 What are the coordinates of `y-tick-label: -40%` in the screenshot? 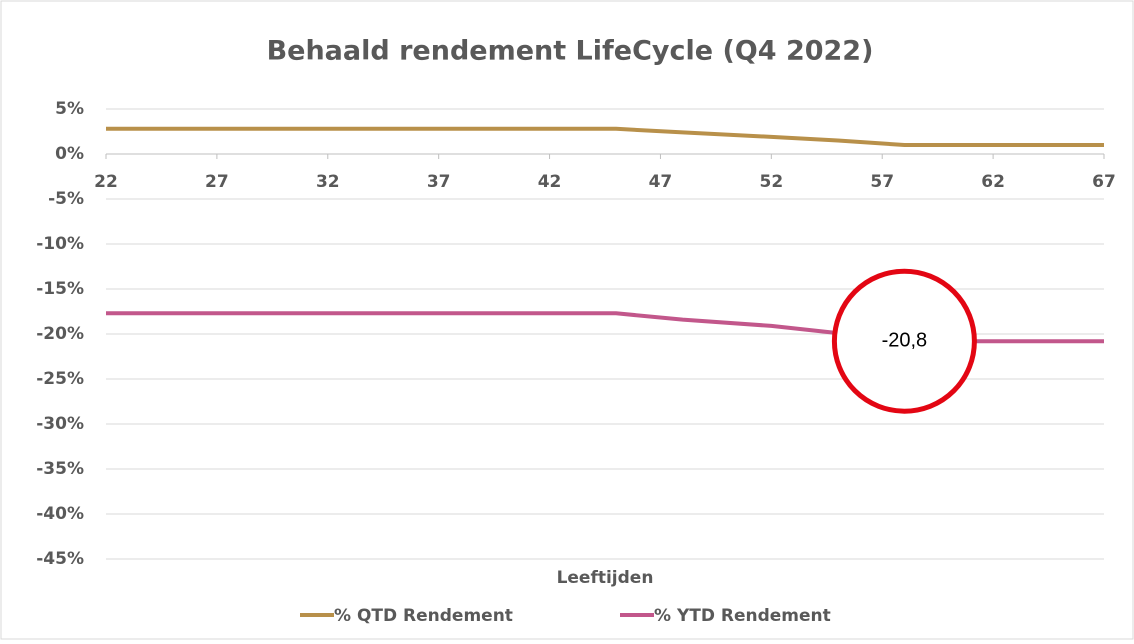 It's located at (60, 514).